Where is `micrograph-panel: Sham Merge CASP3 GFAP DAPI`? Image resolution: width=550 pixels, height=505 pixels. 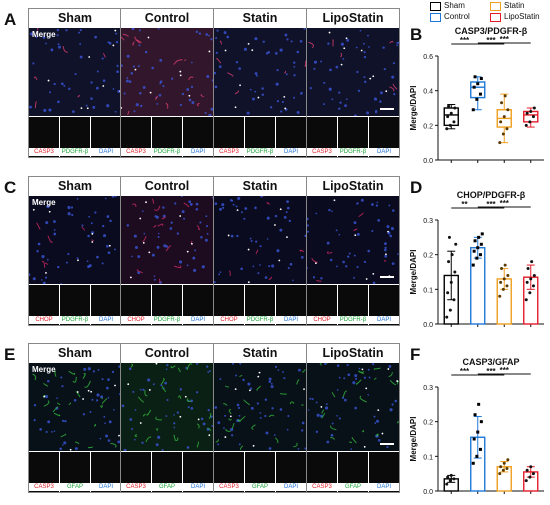 micrograph-panel: Sham Merge CASP3 GFAP DAPI is located at coordinates (75, 418).